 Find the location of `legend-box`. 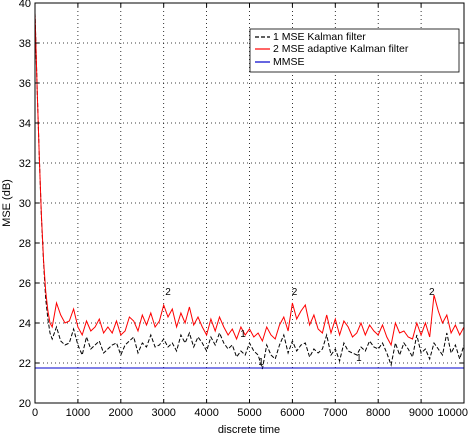

legend-box is located at coordinates (354, 50).